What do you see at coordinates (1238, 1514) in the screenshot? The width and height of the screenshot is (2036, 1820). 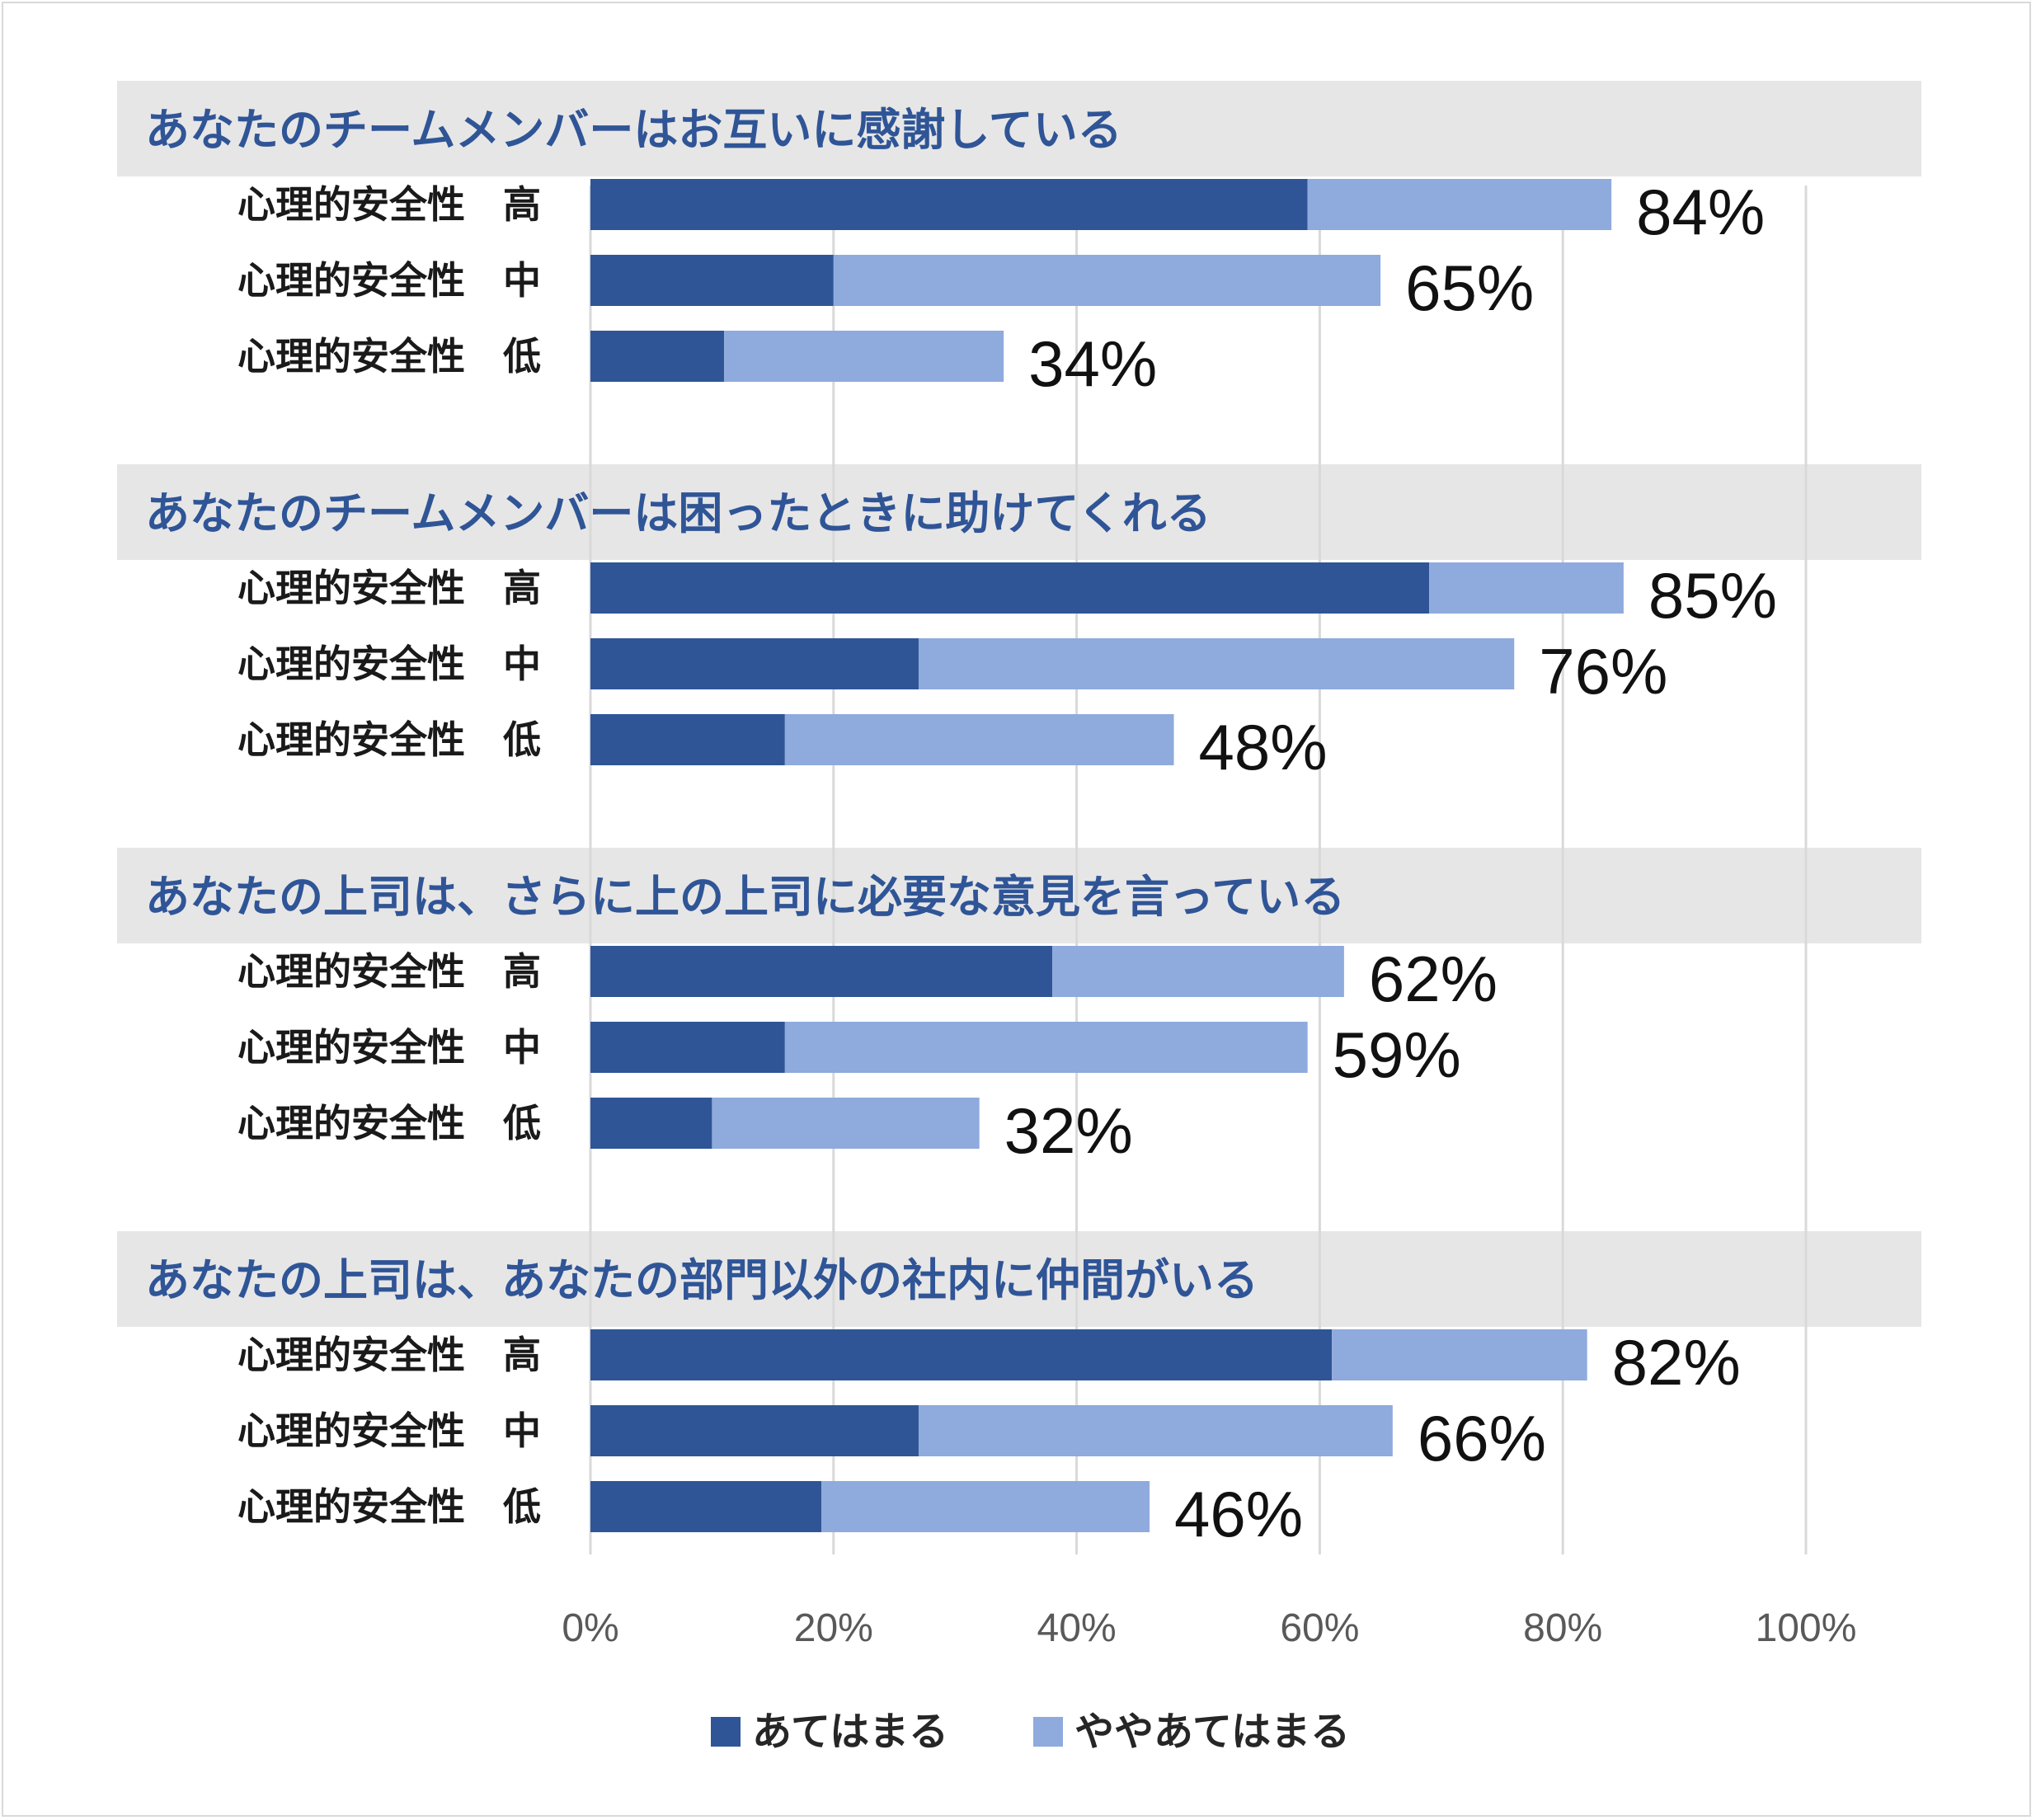 I see `total-value-label: 46%` at bounding box center [1238, 1514].